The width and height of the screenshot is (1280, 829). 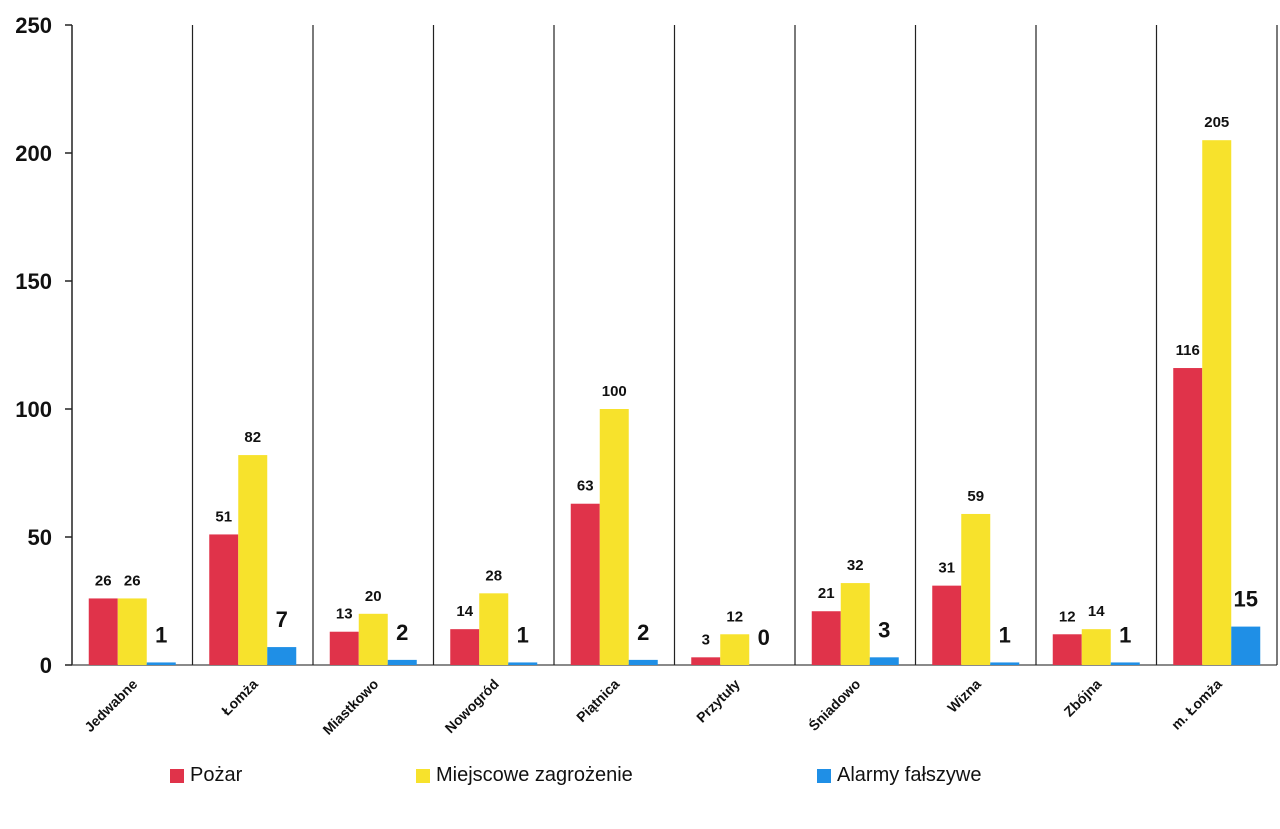 I want to click on y-tick-label: 100, so click(x=33, y=409).